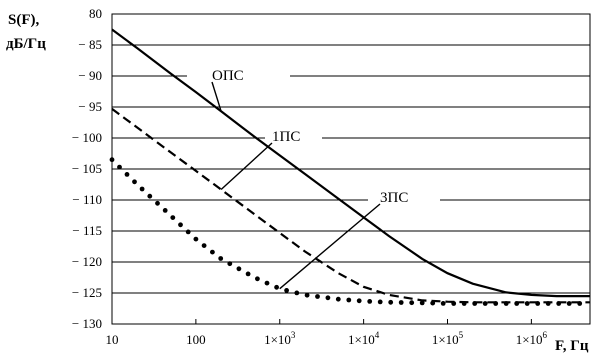  I want to click on annotation-label: 3ПС, so click(394, 198).